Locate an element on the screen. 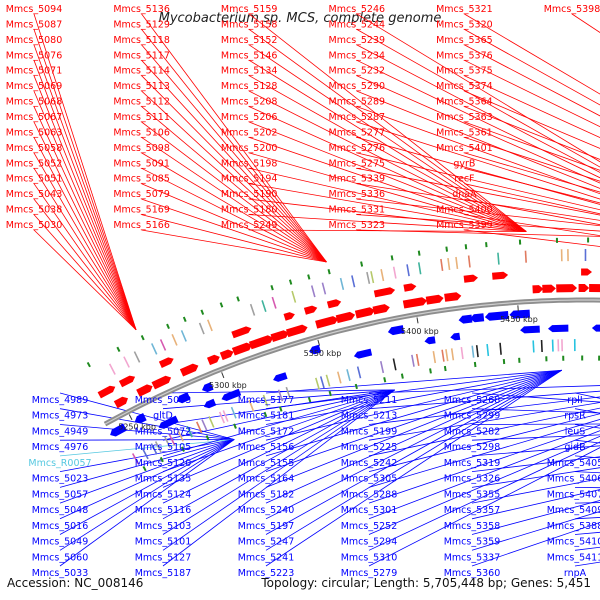 Image resolution: width=600 pixels, height=600 pixels. gene-label: Mmcs_5058 is located at coordinates (34, 148).